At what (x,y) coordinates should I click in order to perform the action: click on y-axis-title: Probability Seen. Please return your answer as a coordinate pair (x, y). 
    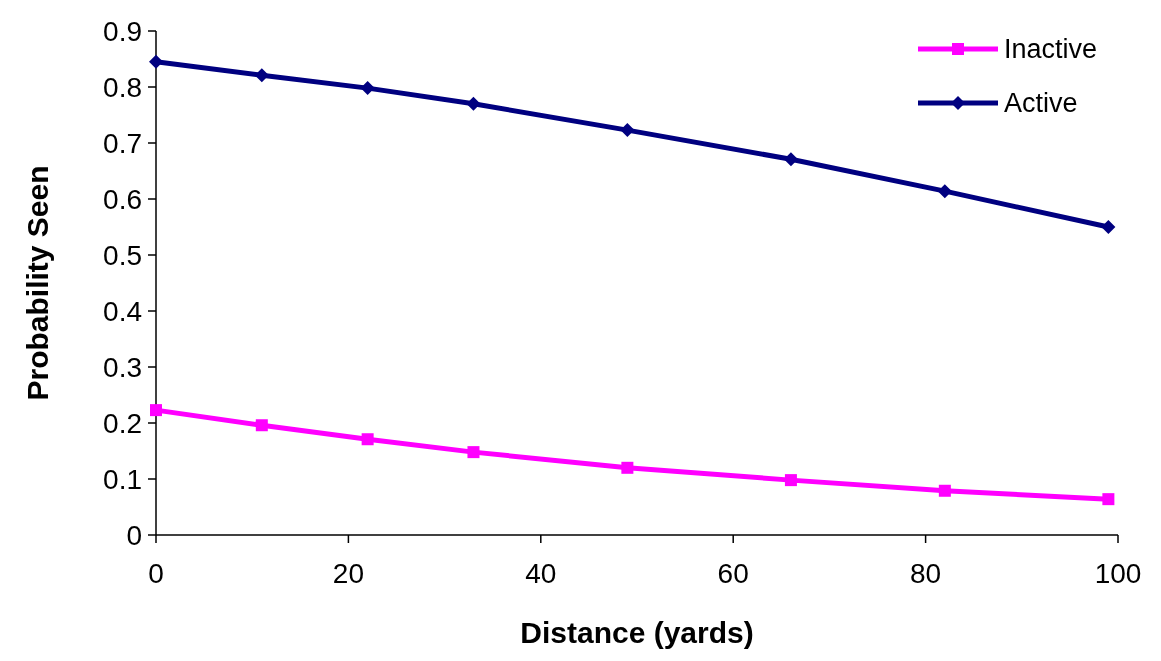
    Looking at the image, I should click on (37, 283).